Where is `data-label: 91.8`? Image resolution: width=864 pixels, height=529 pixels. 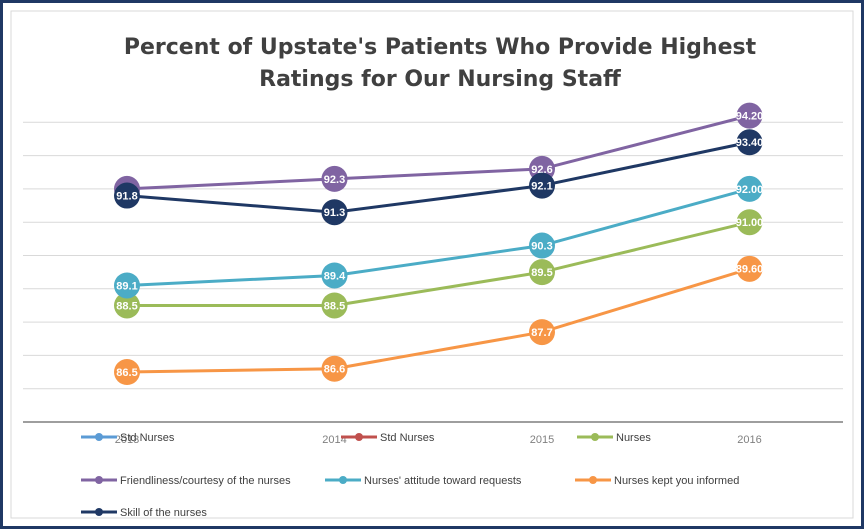 data-label: 91.8 is located at coordinates (126, 196).